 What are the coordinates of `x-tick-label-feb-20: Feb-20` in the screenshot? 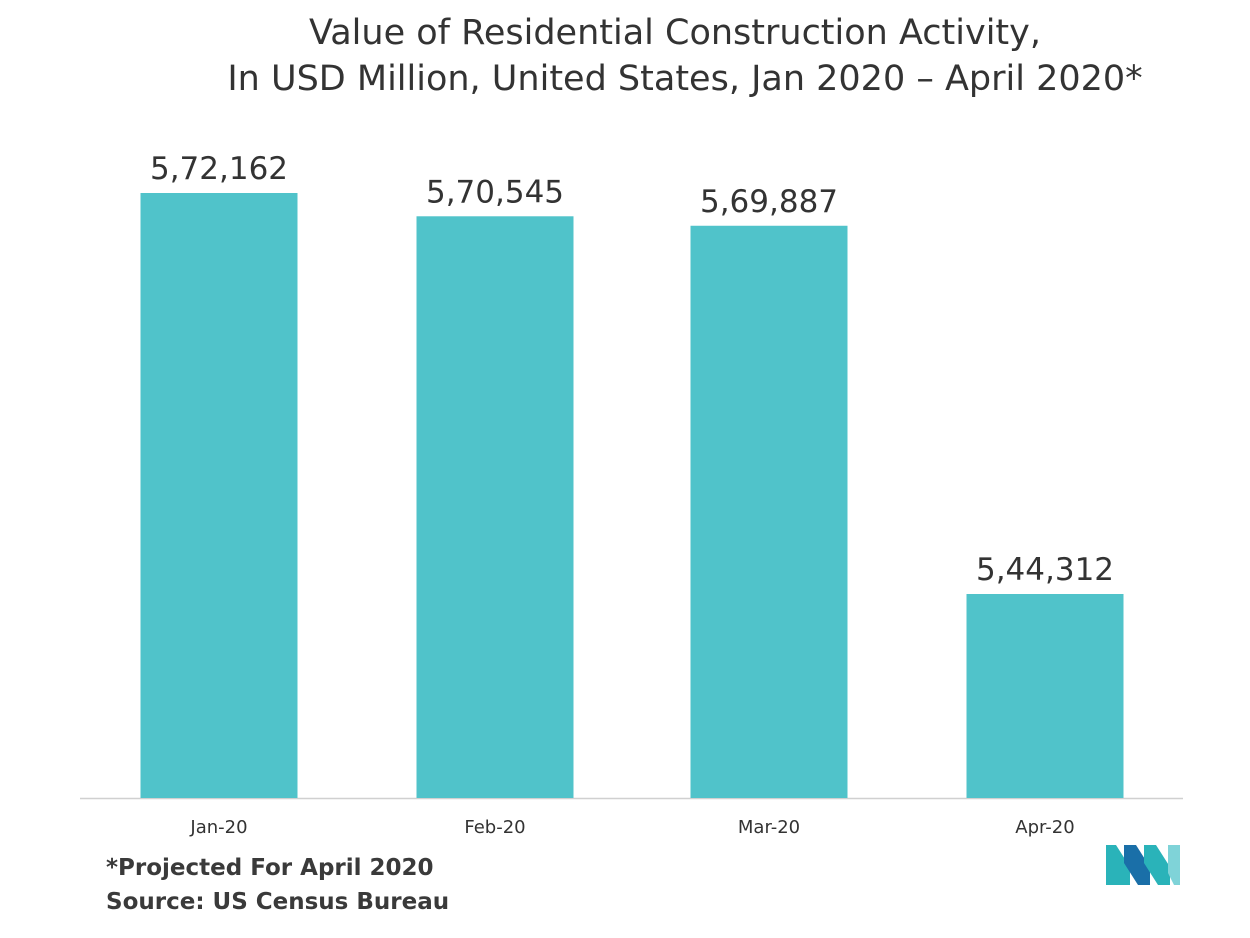 It's located at (494, 827).